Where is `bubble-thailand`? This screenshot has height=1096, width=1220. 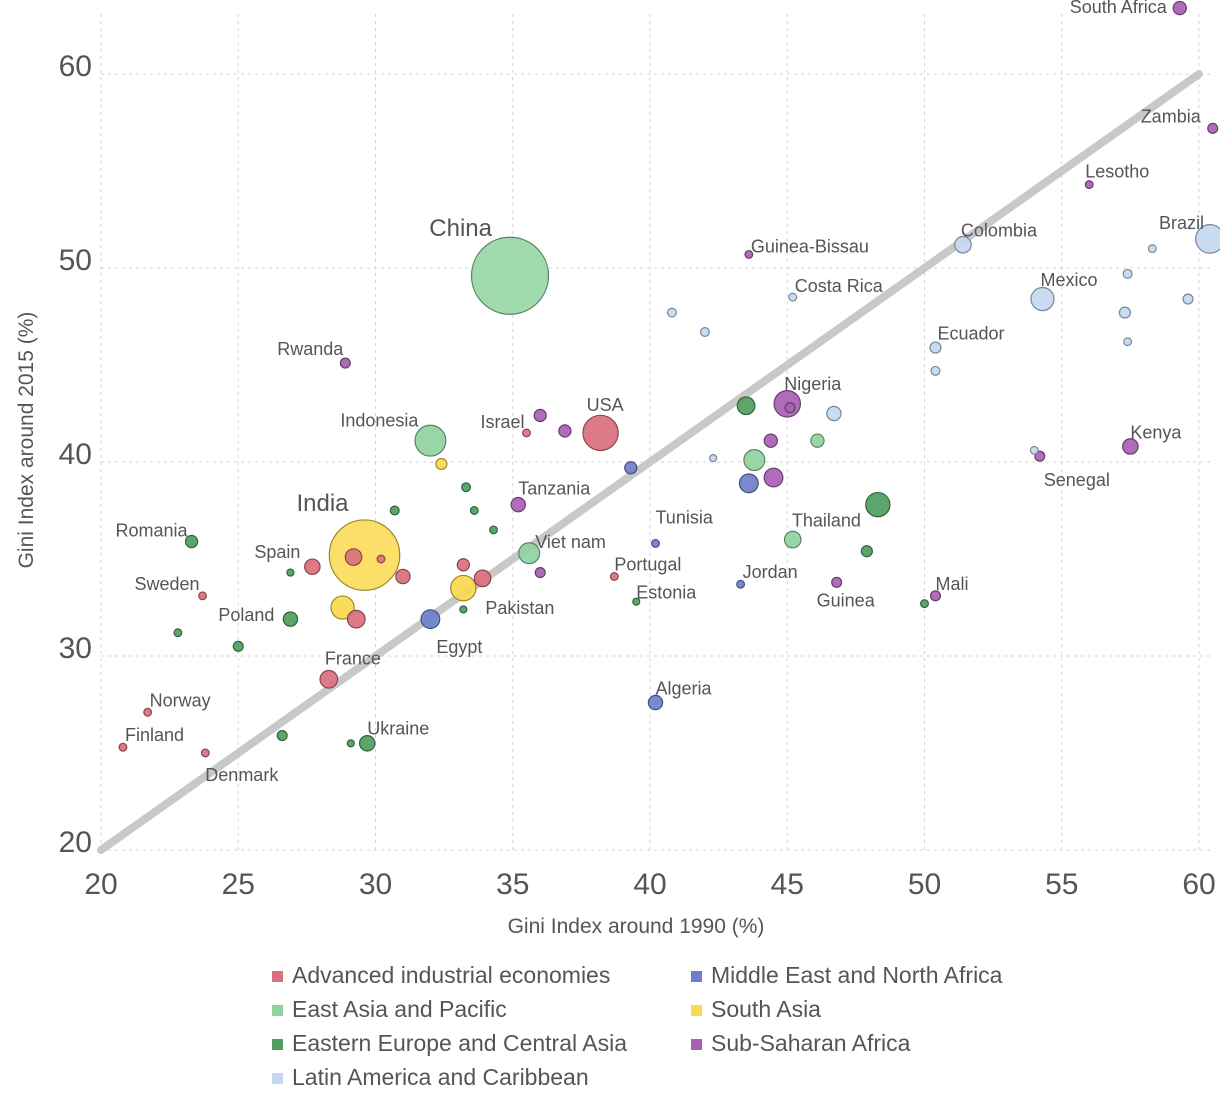
bubble-thailand is located at coordinates (878, 504).